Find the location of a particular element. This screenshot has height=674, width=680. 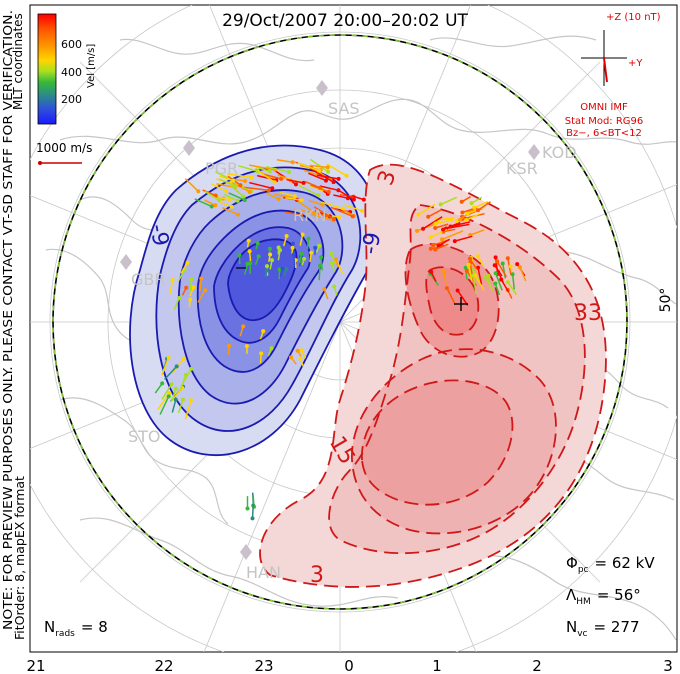

hmb-latitude: ΛHM = 56° is located at coordinates (603, 596).